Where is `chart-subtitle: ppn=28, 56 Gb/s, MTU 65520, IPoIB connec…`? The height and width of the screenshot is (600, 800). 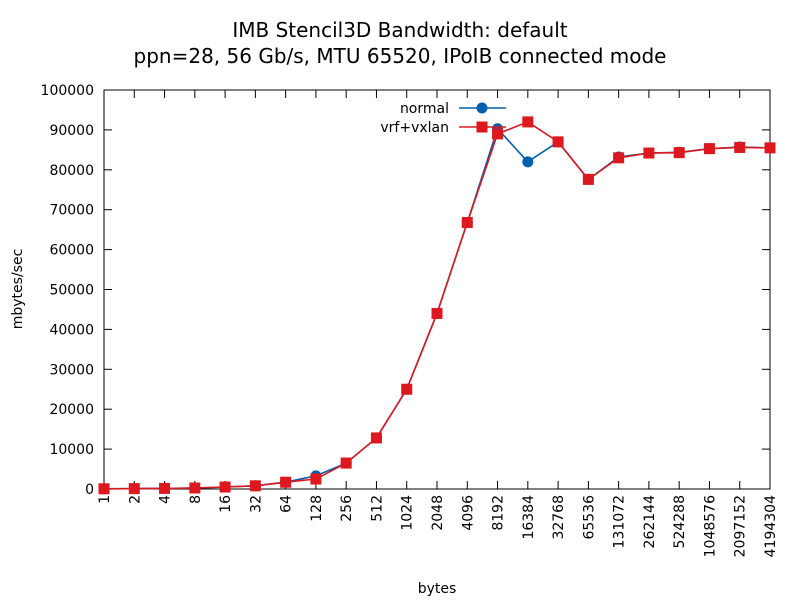
chart-subtitle: ppn=28, 56 Gb/s, MTU 65520, IPoIB connec… is located at coordinates (400, 56).